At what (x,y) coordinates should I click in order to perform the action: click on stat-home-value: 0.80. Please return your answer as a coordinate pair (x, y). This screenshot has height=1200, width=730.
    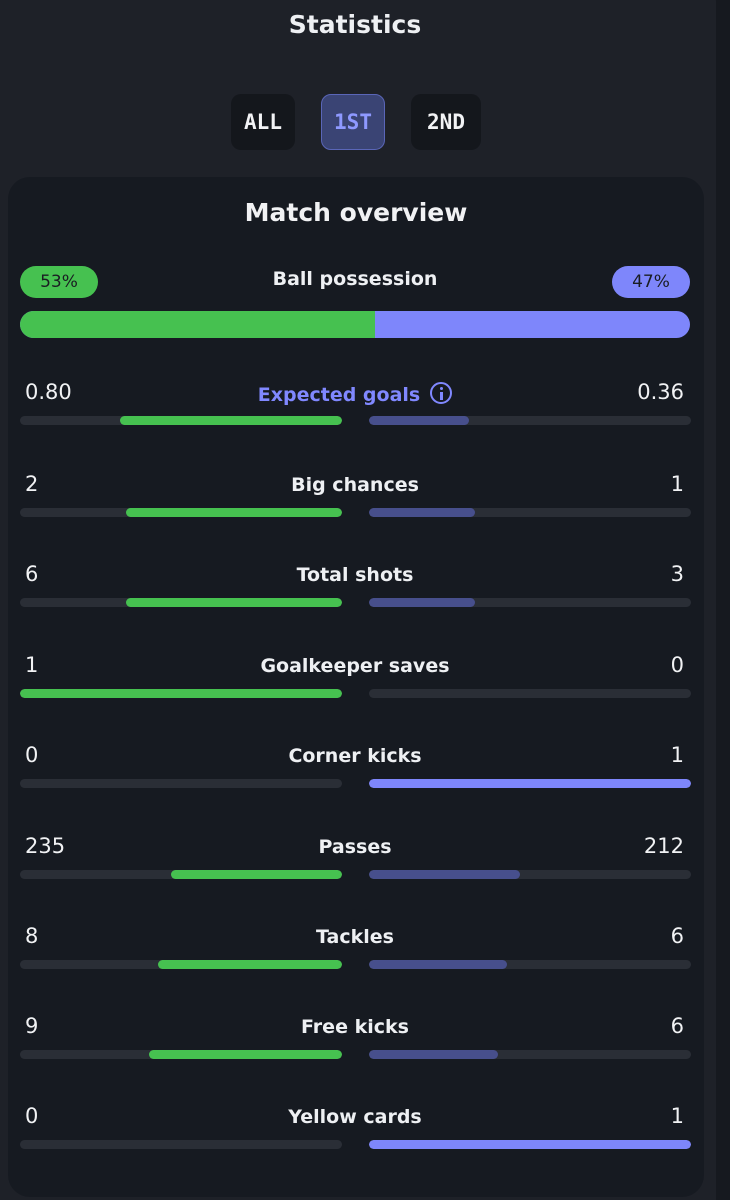
    Looking at the image, I should click on (48, 392).